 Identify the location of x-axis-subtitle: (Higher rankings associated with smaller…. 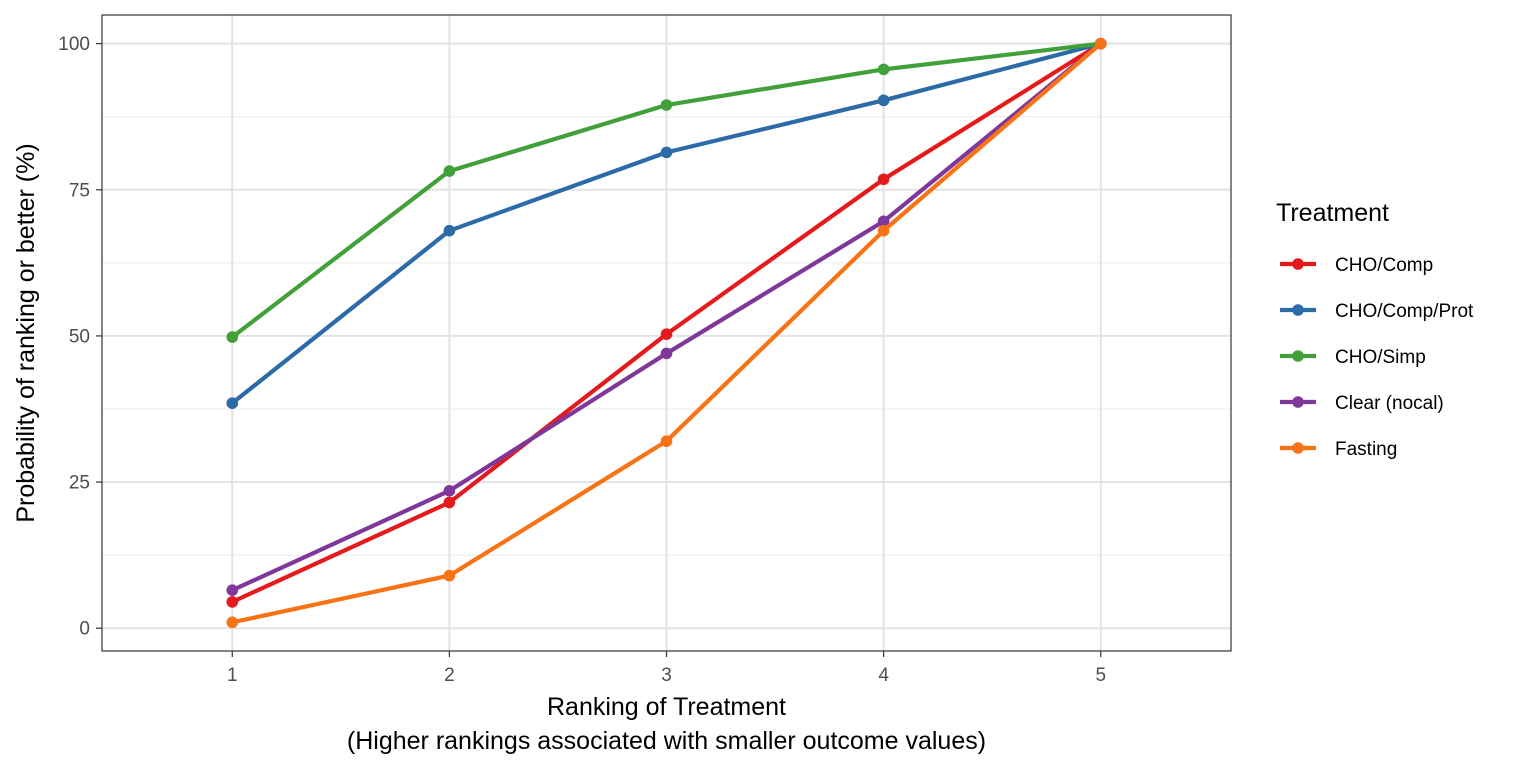
(666, 741).